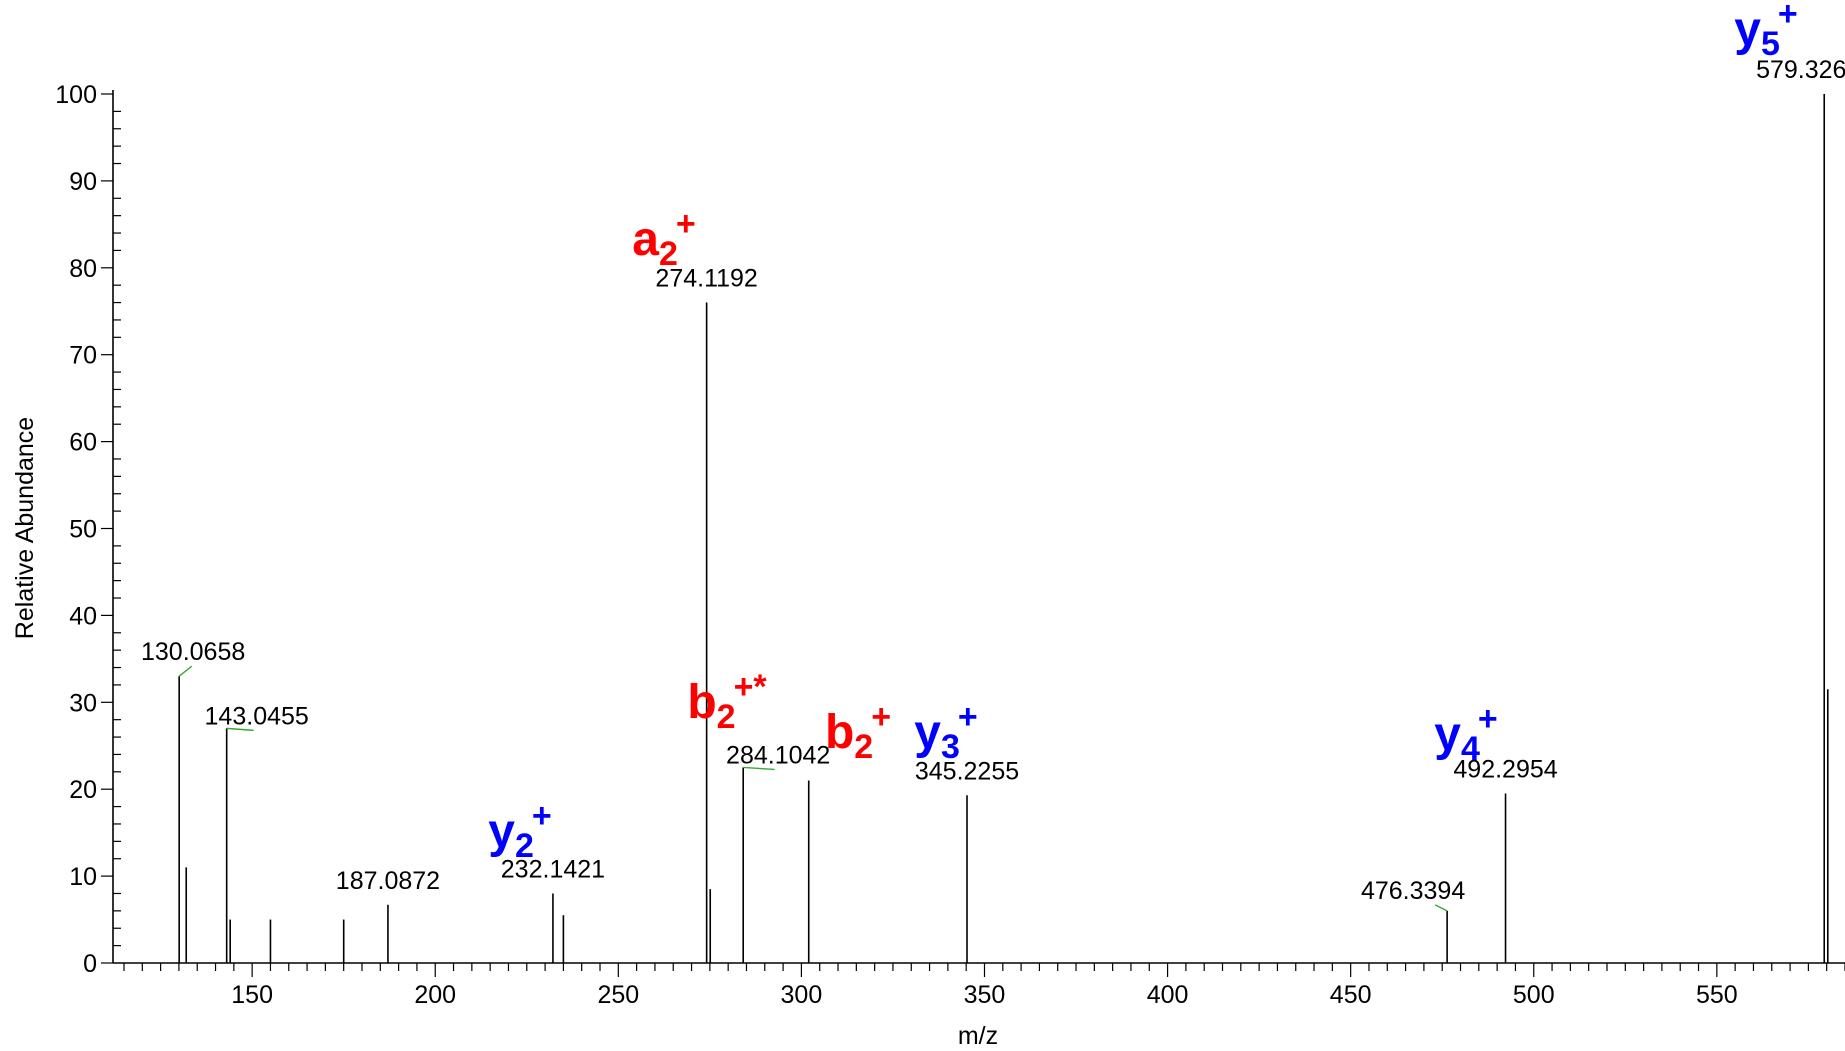 This screenshot has width=1845, height=1051. Describe the element at coordinates (618, 995) in the screenshot. I see `x-tick-label: 250` at that location.